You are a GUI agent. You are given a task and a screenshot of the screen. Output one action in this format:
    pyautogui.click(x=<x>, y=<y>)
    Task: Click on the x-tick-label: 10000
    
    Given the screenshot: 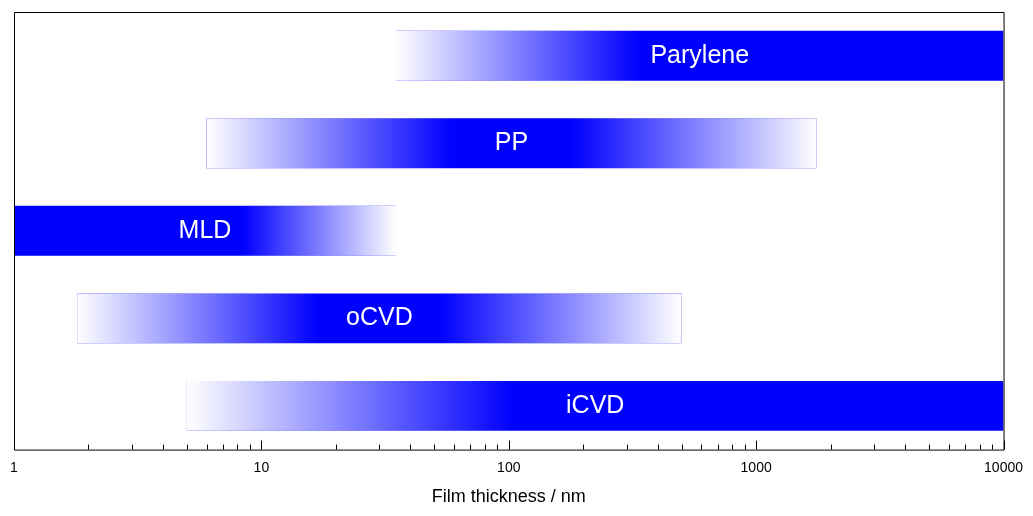 What is the action you would take?
    pyautogui.click(x=1004, y=466)
    